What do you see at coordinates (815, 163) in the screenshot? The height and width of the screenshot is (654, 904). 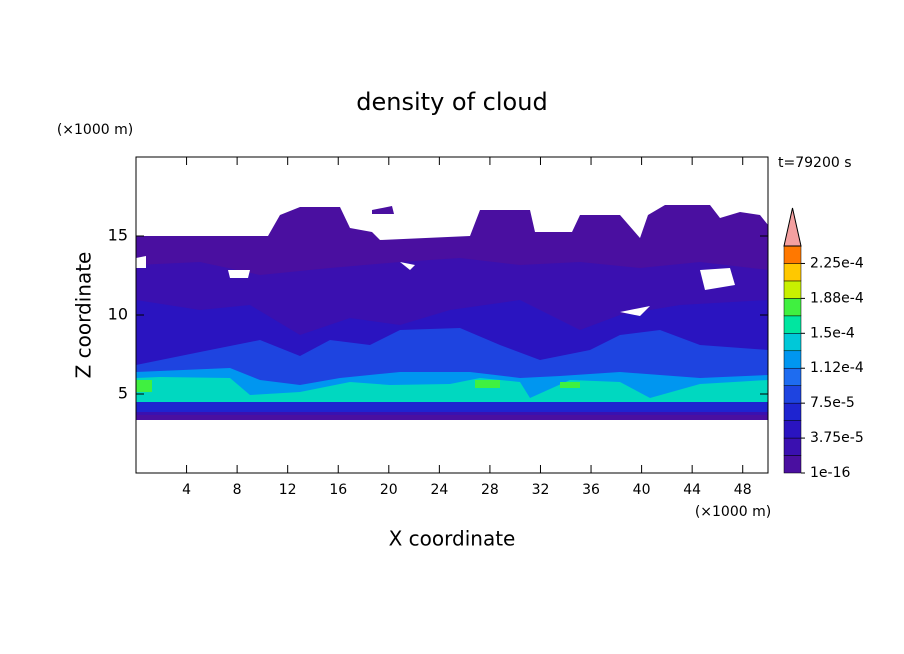 I see `time-label: t=79200 s` at bounding box center [815, 163].